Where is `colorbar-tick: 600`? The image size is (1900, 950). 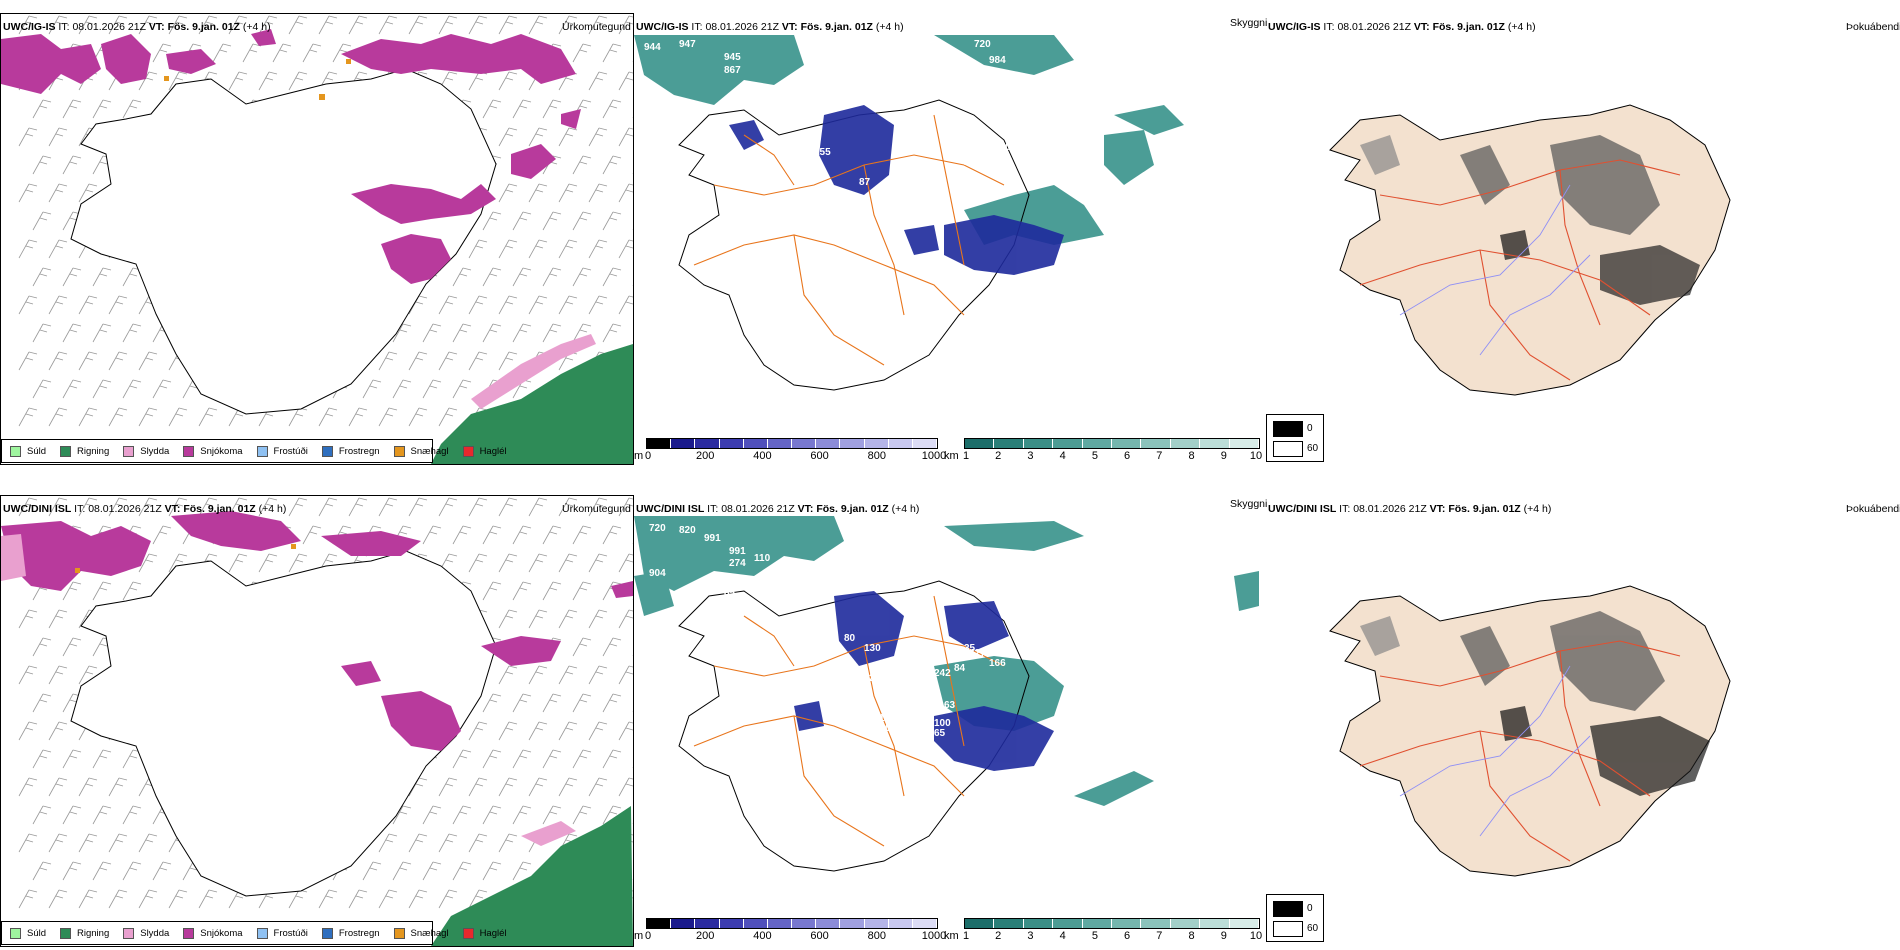
colorbar-tick: 600 is located at coordinates (819, 936).